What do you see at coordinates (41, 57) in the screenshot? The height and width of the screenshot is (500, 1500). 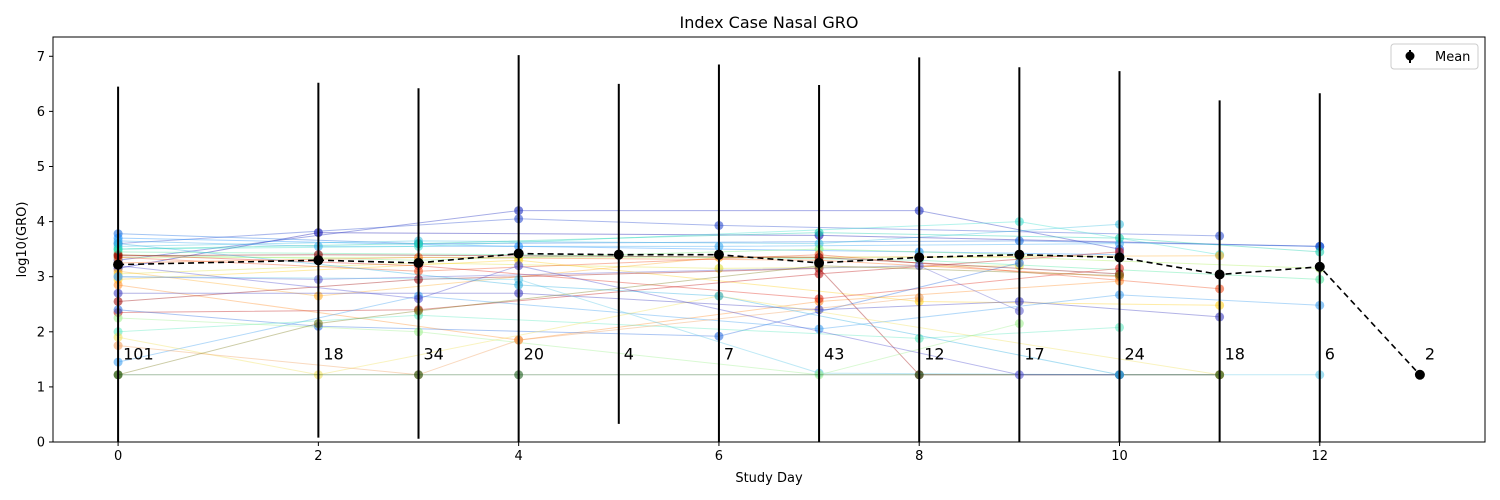 I see `y-tick-label-7: 7` at bounding box center [41, 57].